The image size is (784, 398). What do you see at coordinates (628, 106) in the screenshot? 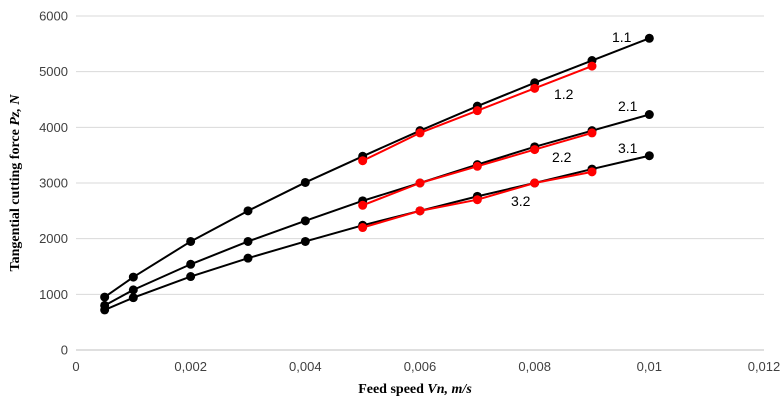
I see `series-label-2-1: 2.1` at bounding box center [628, 106].